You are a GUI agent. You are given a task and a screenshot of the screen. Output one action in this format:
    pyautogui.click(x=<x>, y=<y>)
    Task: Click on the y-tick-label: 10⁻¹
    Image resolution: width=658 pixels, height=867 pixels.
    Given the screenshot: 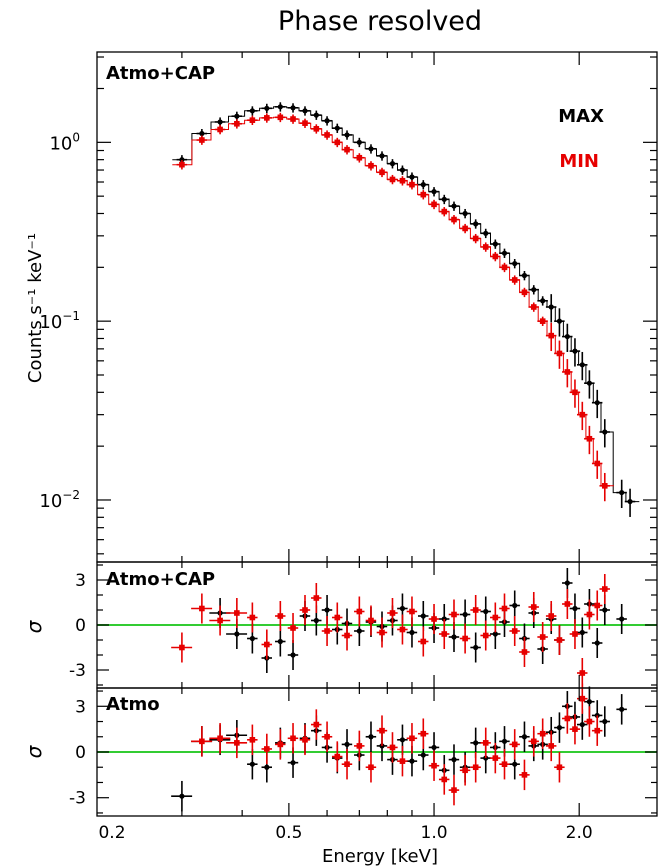 What is the action you would take?
    pyautogui.click(x=59, y=321)
    